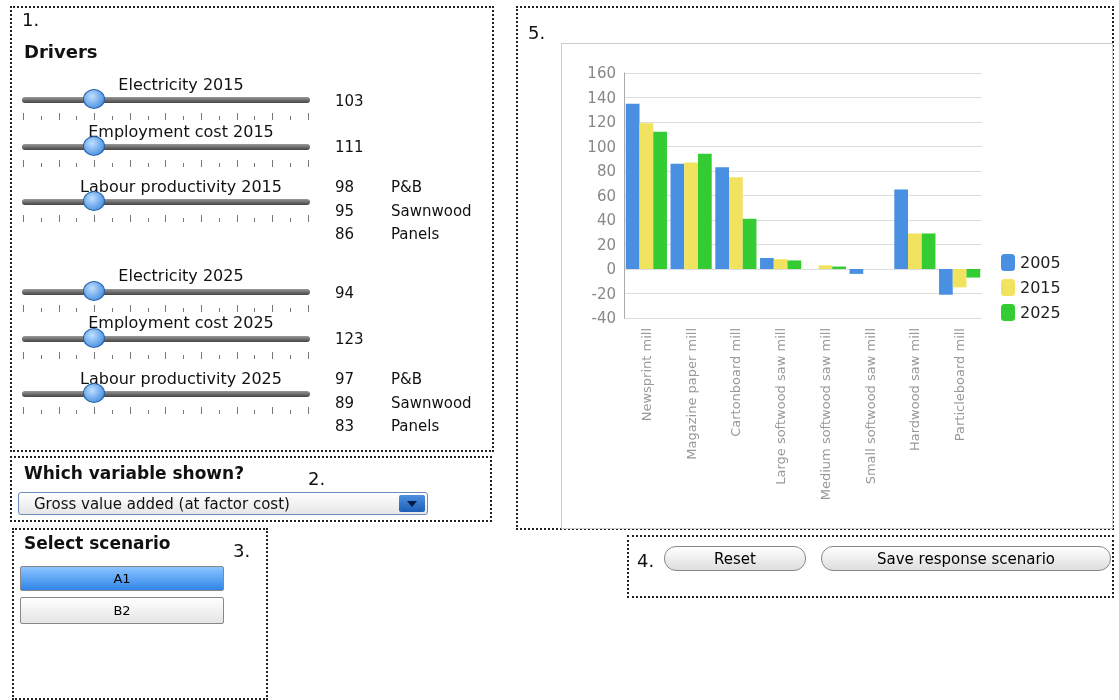  I want to click on y-tick-label: -40, so click(603, 318).